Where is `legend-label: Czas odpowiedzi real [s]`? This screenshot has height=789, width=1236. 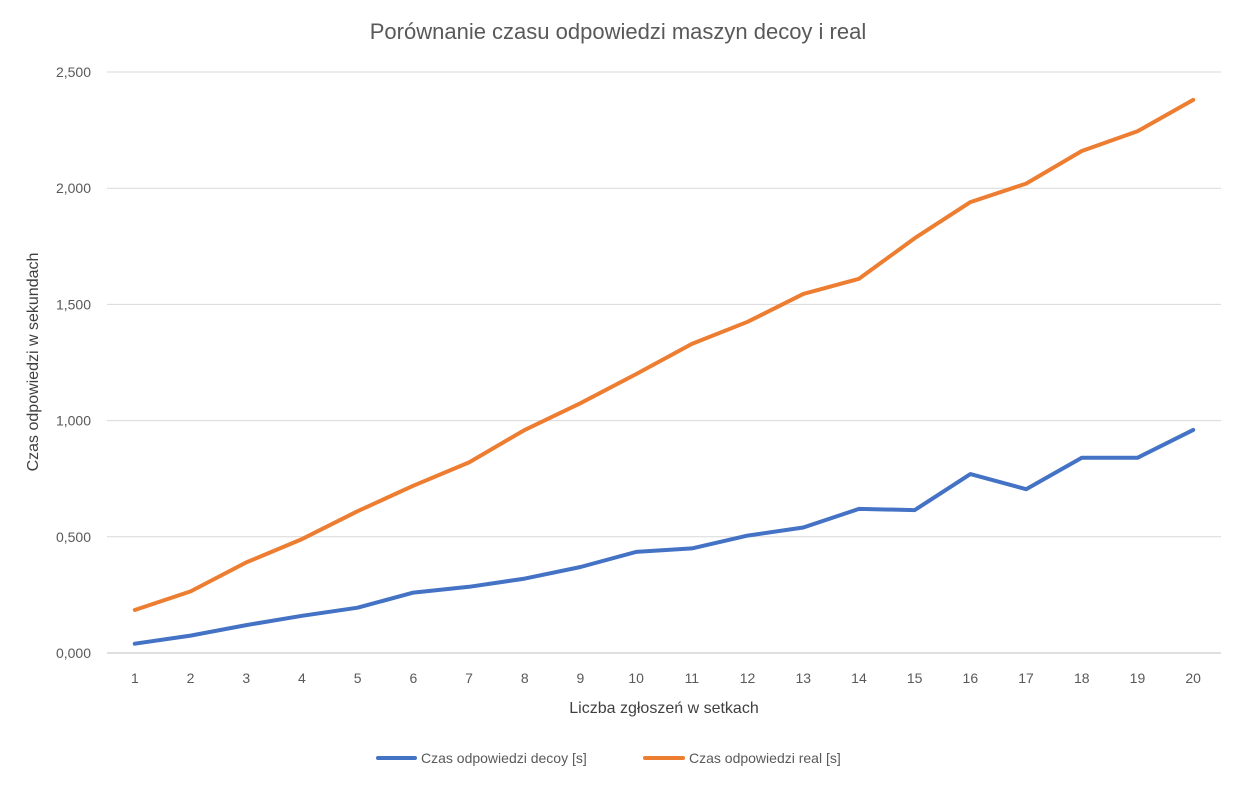
legend-label: Czas odpowiedzi real [s] is located at coordinates (765, 758).